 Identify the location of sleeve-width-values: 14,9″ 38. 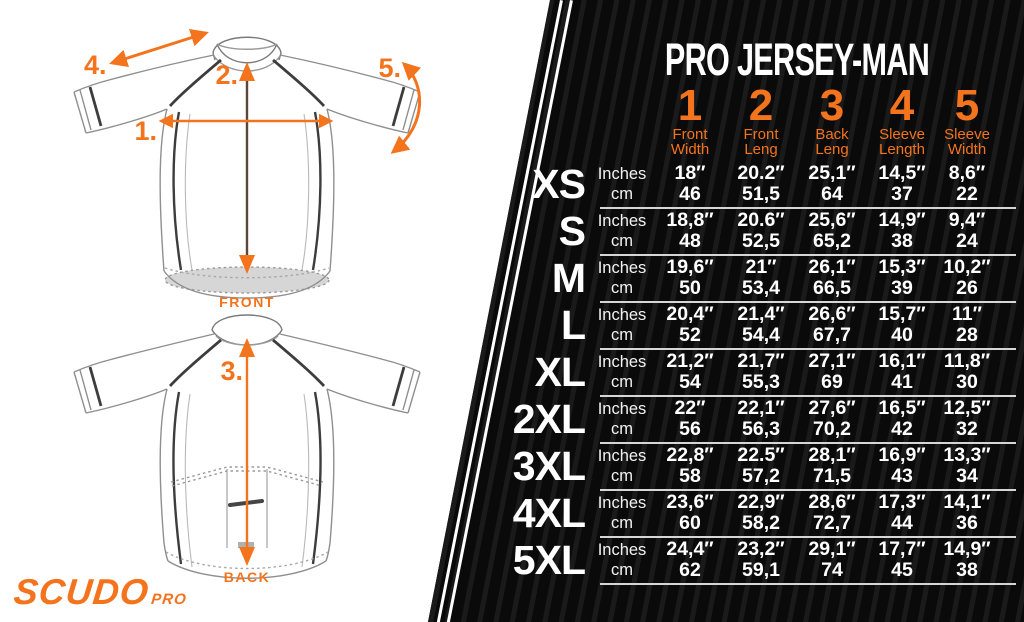
(967, 559).